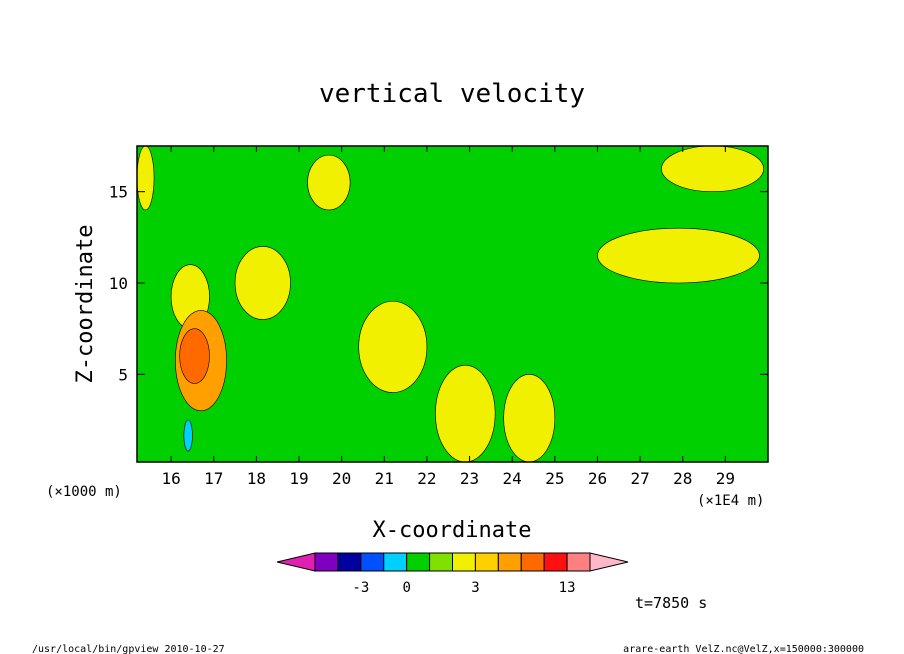 The image size is (904, 654). I want to click on x-tick-label: 29, so click(725, 478).